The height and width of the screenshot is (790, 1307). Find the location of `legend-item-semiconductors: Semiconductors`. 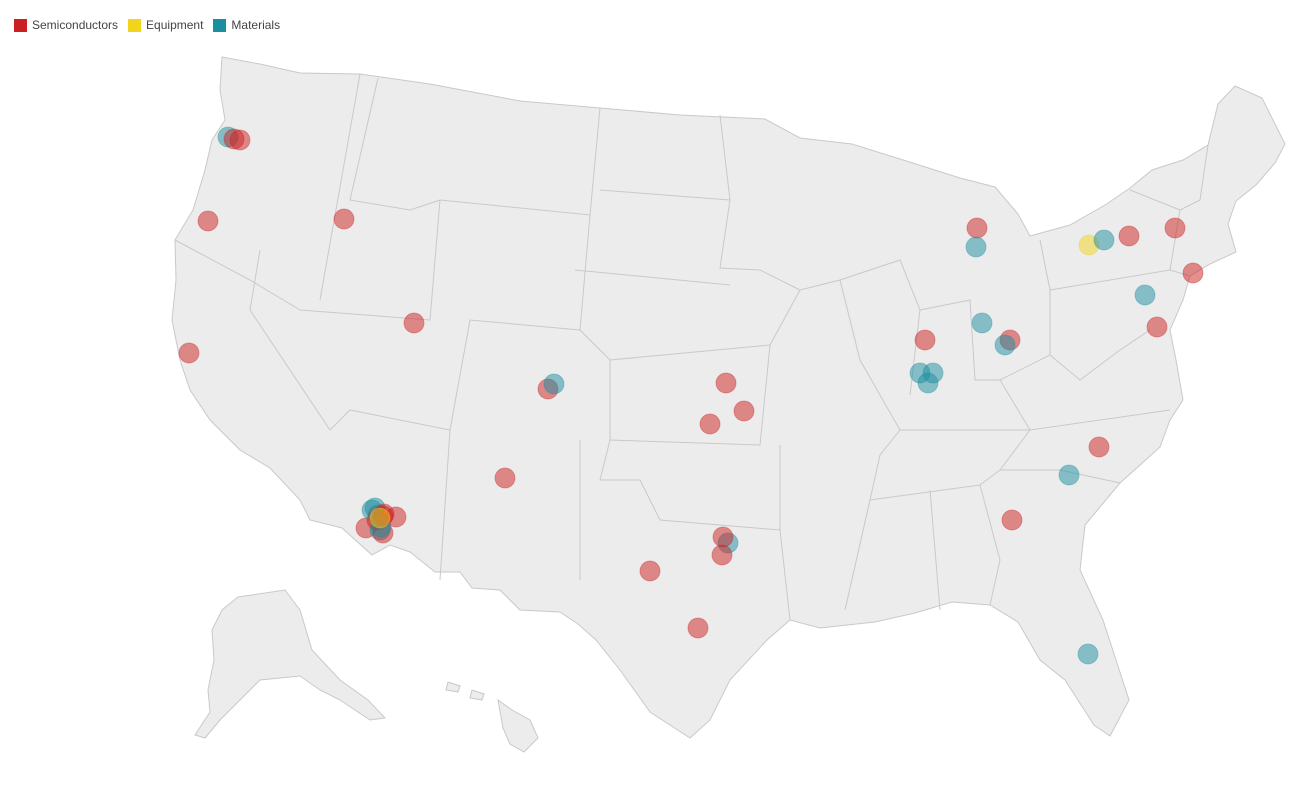

legend-item-semiconductors: Semiconductors is located at coordinates (66, 25).